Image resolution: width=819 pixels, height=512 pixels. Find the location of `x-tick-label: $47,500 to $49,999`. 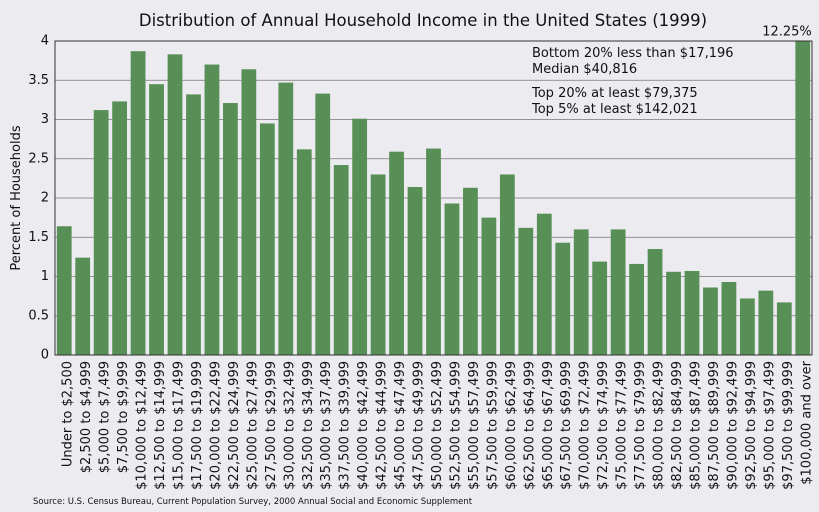

x-tick-label: $47,500 to $49,999 is located at coordinates (419, 425).